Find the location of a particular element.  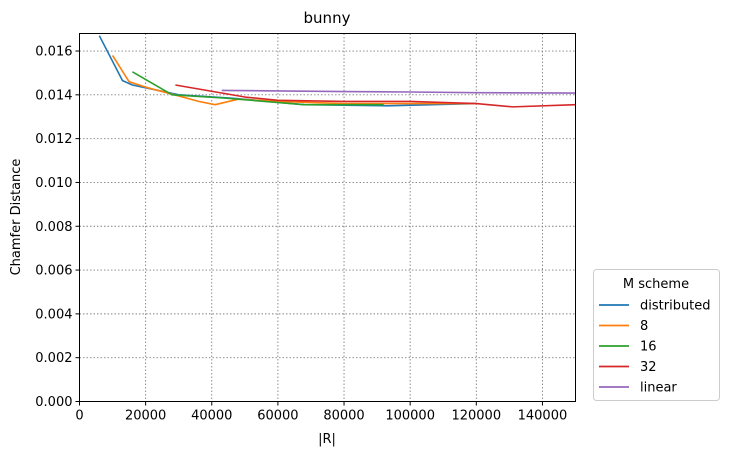

y-tick-label: 0.010 is located at coordinates (53, 183).